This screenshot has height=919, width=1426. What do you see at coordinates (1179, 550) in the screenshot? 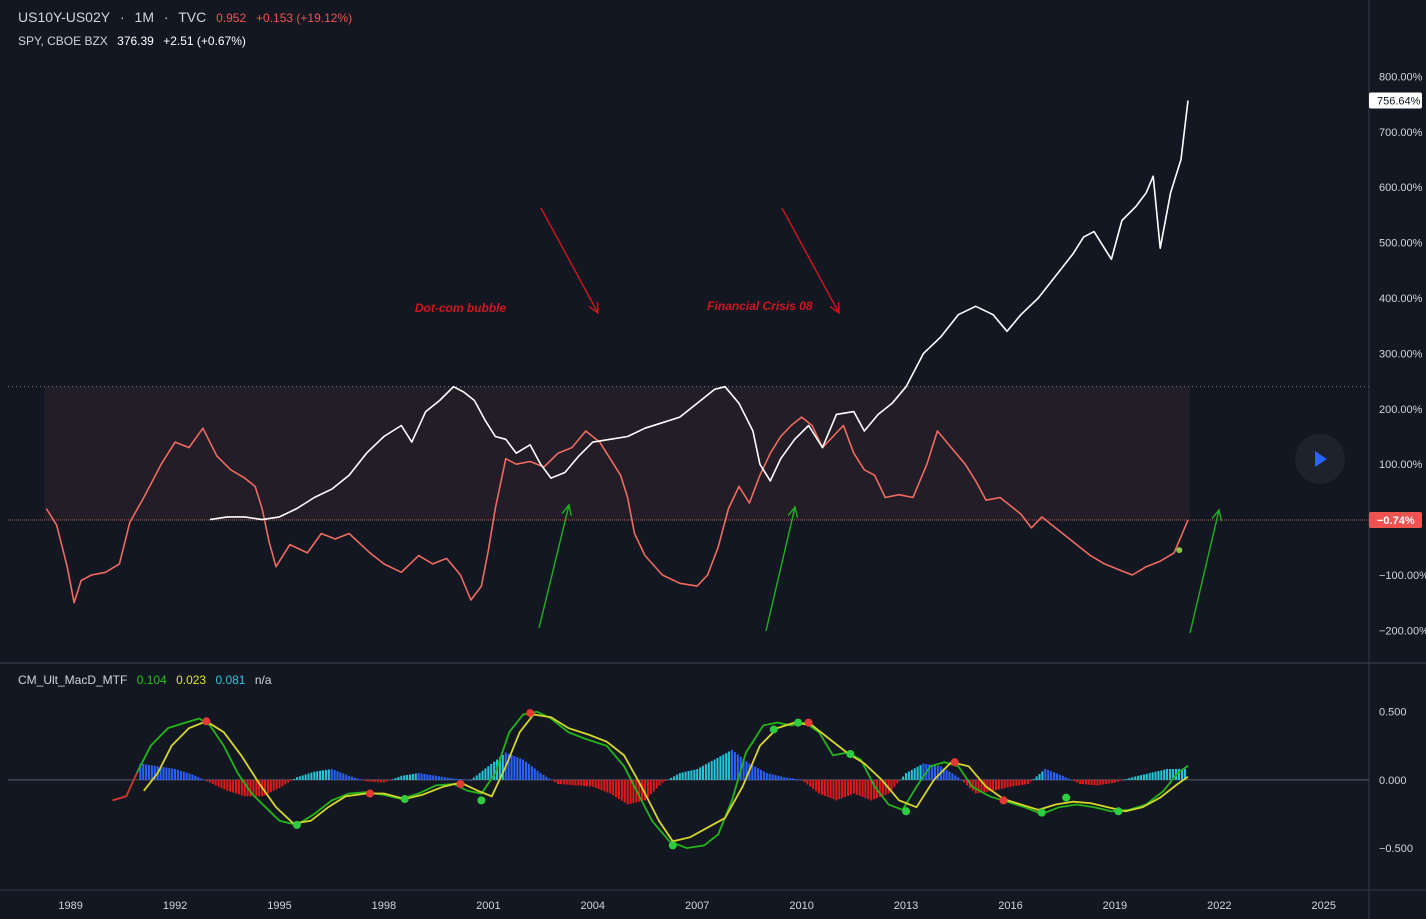
I see `marker-dot` at bounding box center [1179, 550].